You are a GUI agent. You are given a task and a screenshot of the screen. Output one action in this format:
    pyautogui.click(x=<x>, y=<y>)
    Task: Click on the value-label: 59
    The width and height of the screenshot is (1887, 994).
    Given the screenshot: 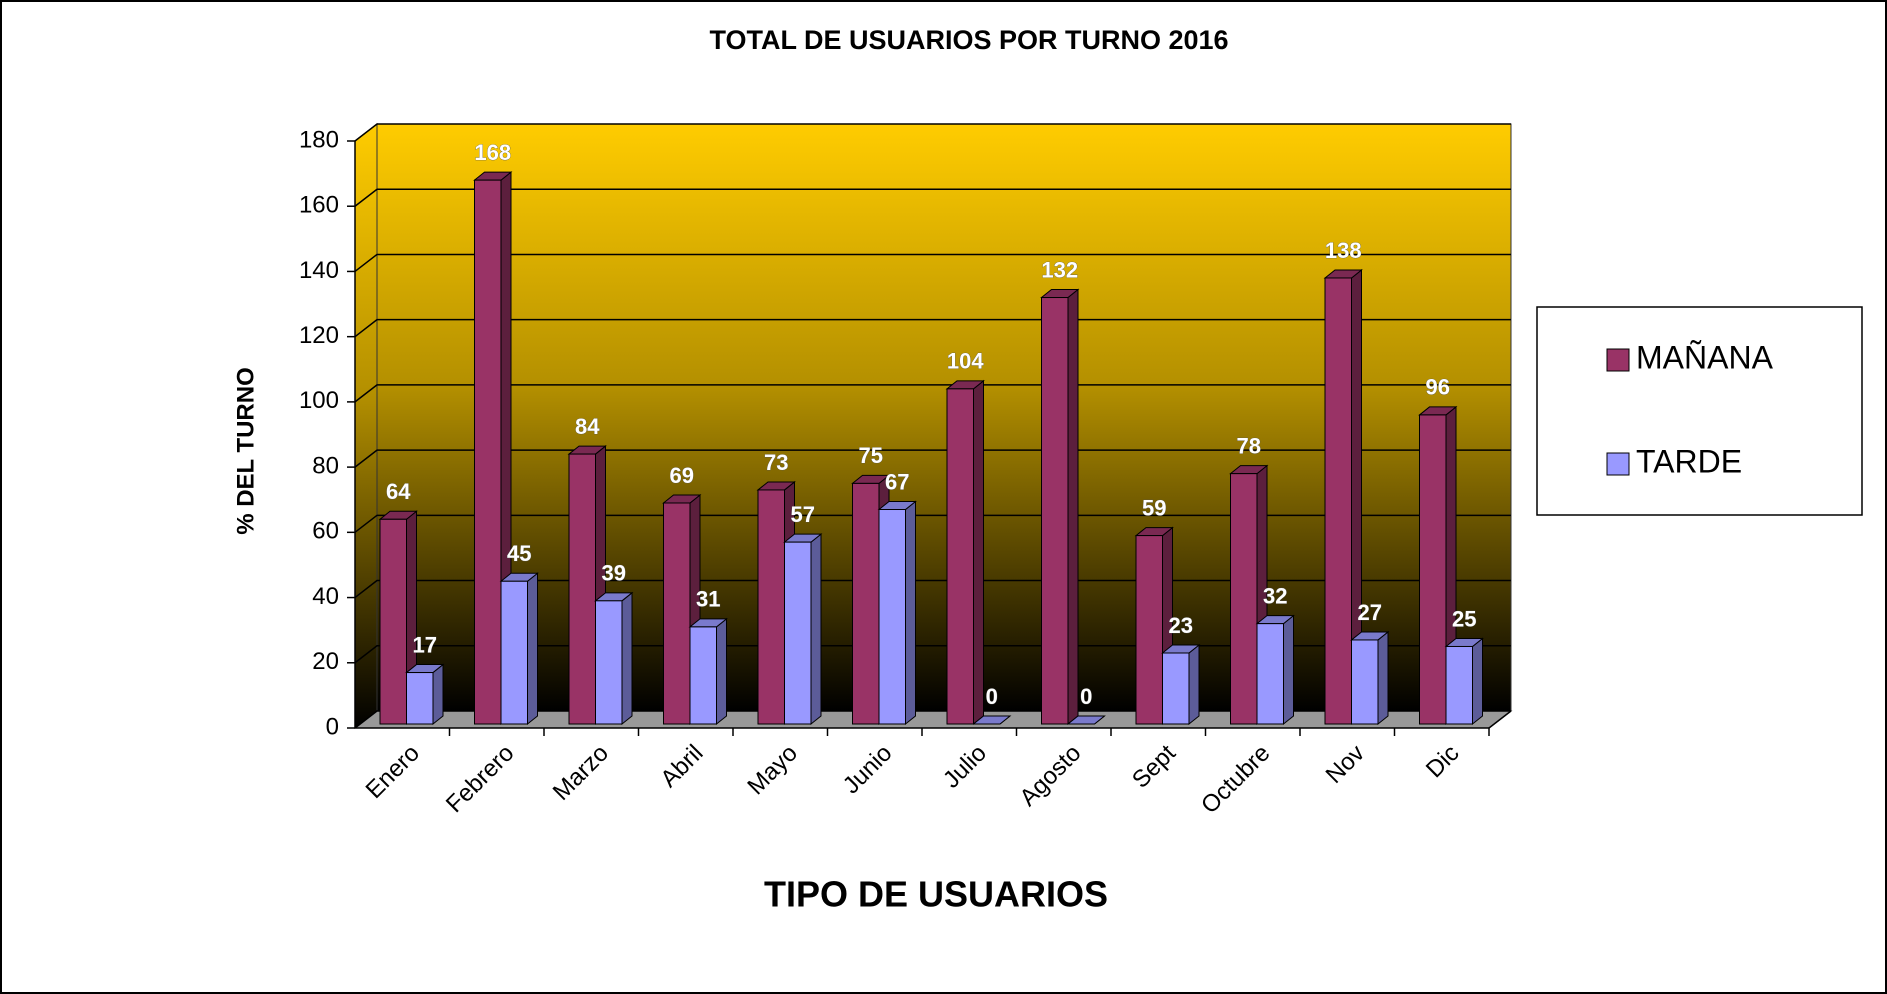 What is the action you would take?
    pyautogui.click(x=1154, y=507)
    